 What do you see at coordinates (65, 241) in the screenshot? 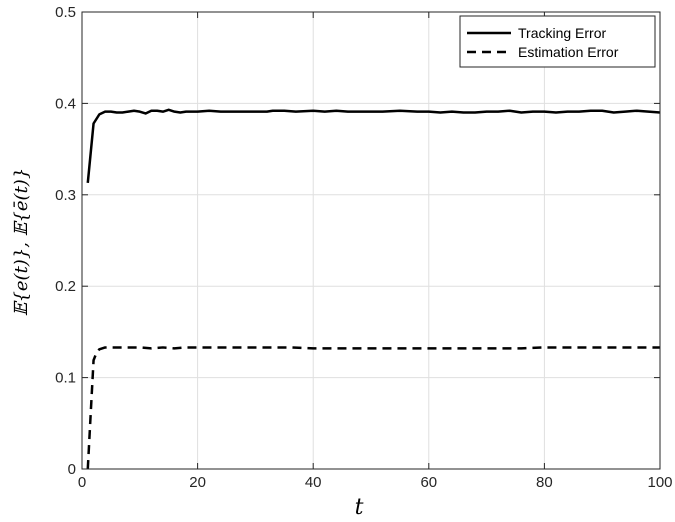
I see `y-tick-labels: 0 0.1 0.2 0.3 0.4 0.5` at bounding box center [65, 241].